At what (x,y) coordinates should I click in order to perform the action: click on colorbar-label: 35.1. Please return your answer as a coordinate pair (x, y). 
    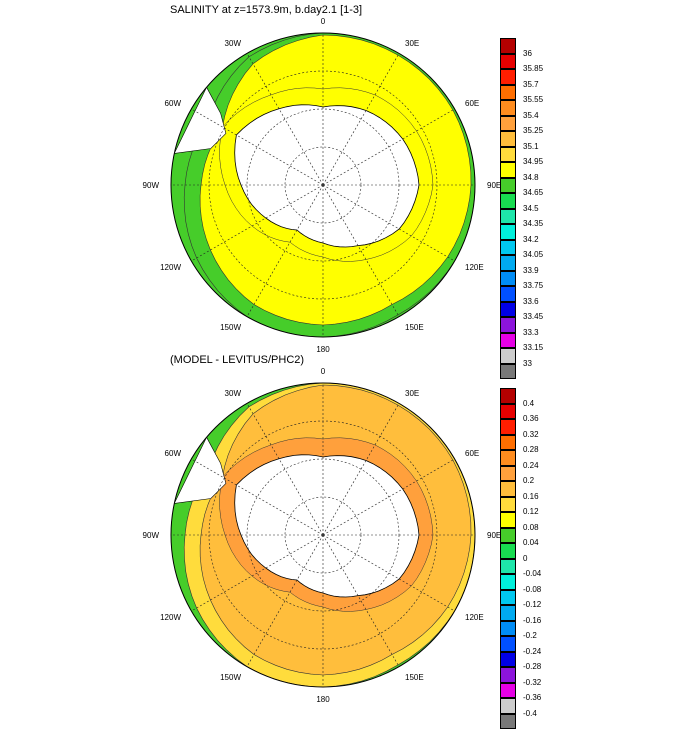
    Looking at the image, I should click on (531, 147).